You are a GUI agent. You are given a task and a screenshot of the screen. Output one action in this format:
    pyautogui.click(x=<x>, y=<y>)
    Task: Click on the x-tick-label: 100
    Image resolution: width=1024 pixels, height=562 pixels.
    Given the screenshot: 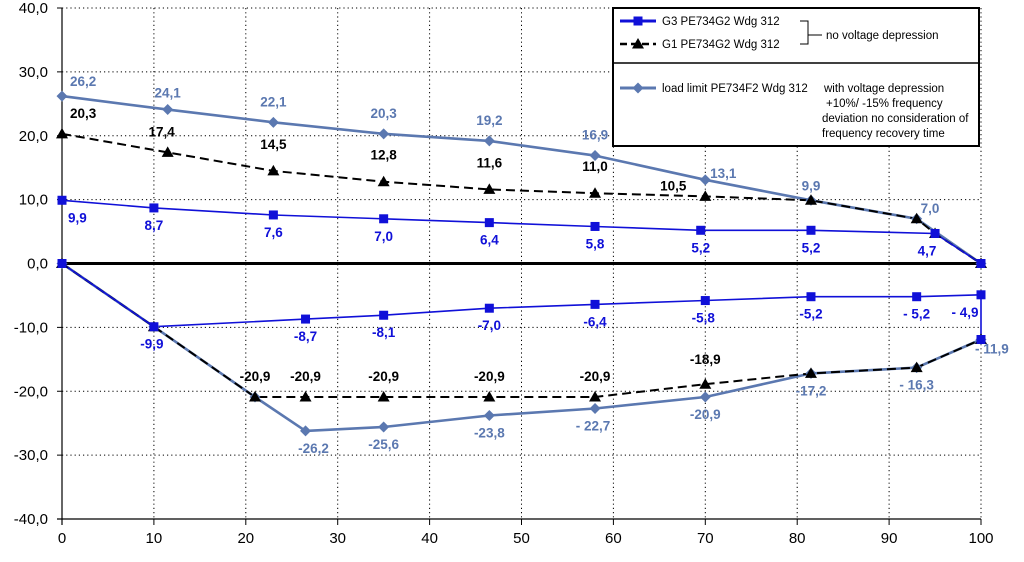 What is the action you would take?
    pyautogui.click(x=980, y=538)
    